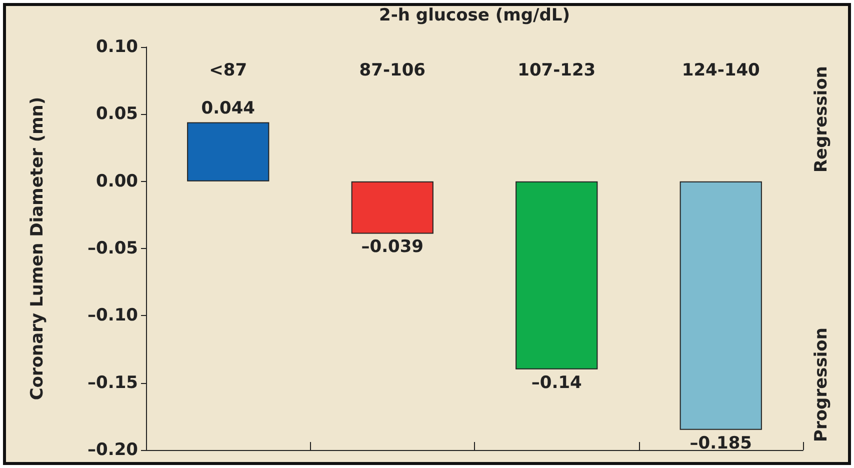  What do you see at coordinates (557, 70) in the screenshot?
I see `x-tick-label: 107-123` at bounding box center [557, 70].